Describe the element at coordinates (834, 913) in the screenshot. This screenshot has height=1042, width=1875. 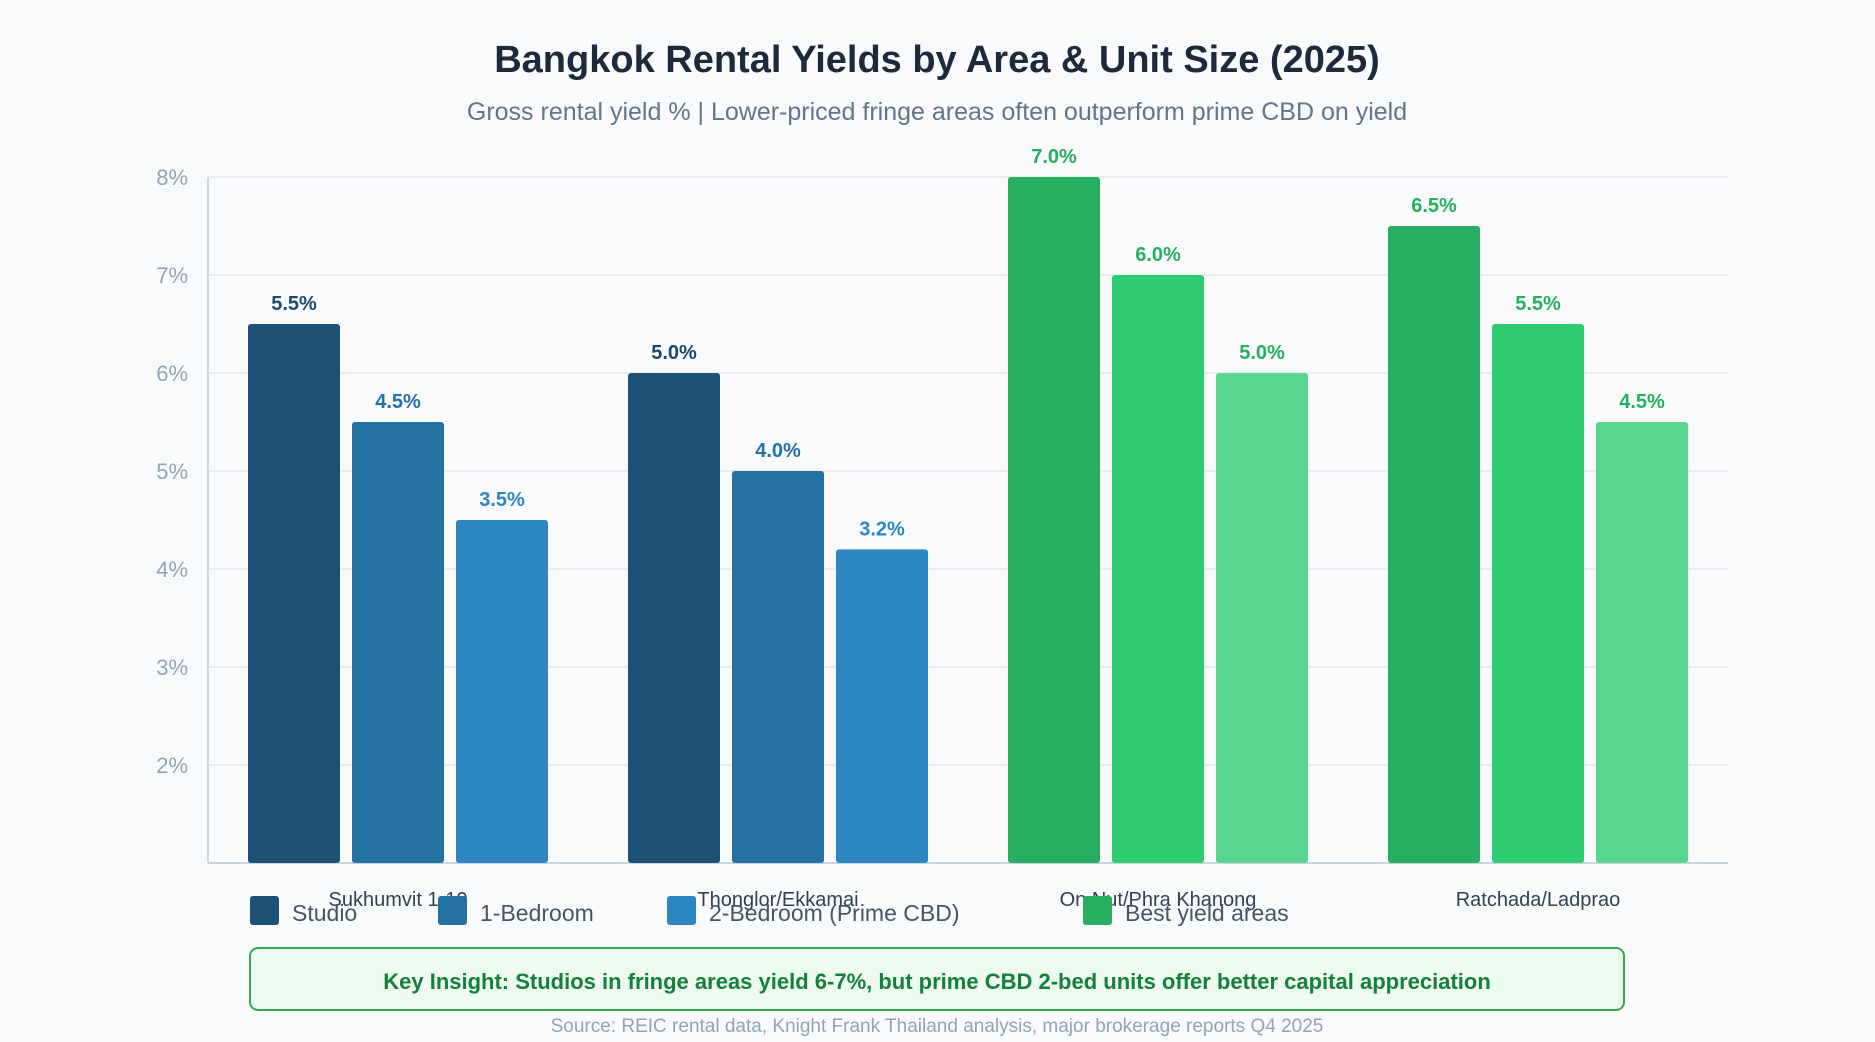
I see `legend-label: 2-Bedroom (Prime CBD)` at that location.